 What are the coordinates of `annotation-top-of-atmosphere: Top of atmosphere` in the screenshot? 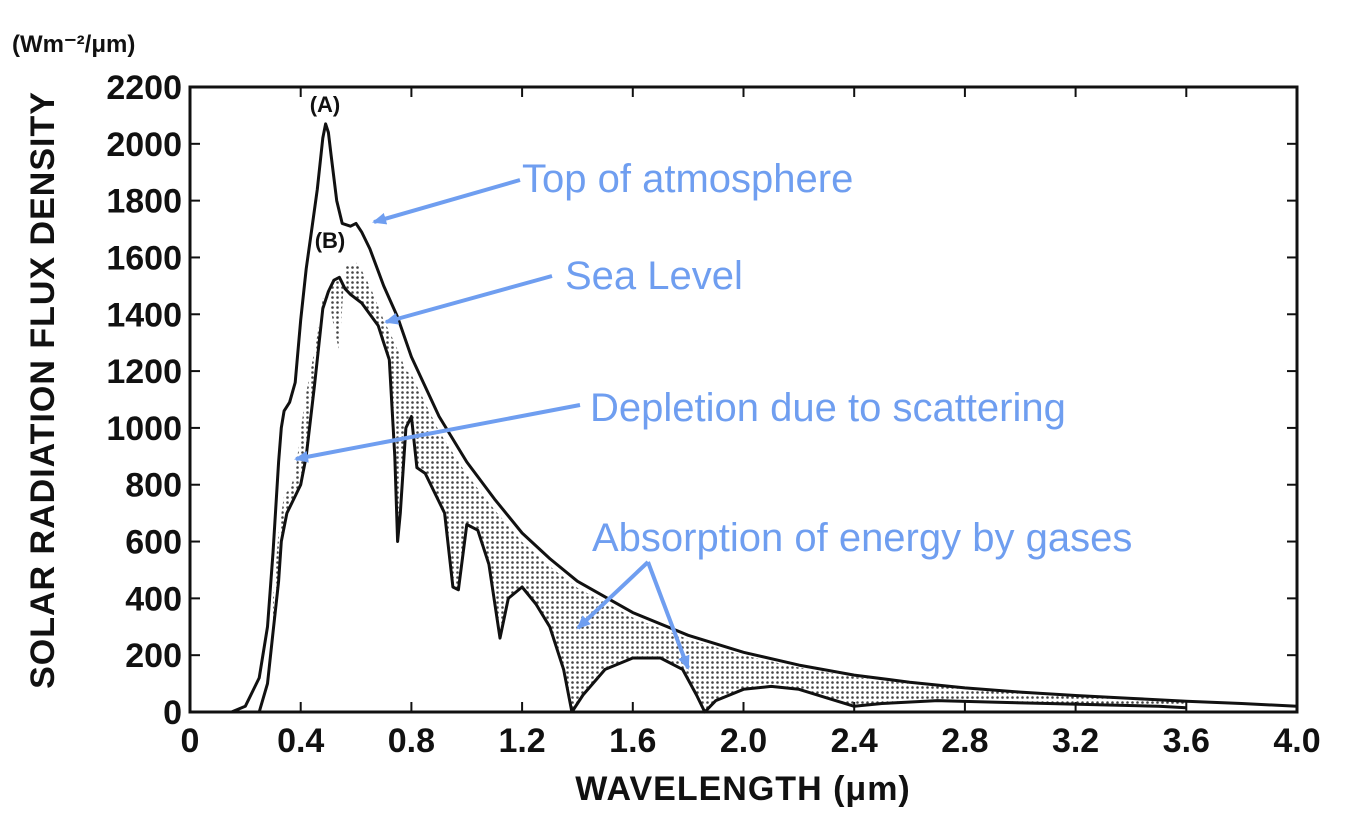 It's located at (687, 179).